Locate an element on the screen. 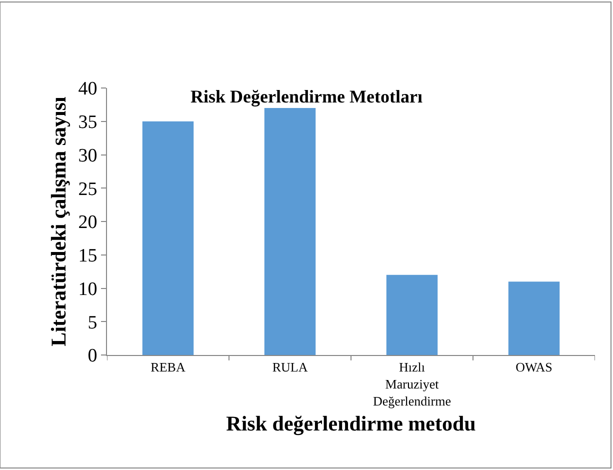 The width and height of the screenshot is (613, 470). y-tick-label: 30 is located at coordinates (88, 155).